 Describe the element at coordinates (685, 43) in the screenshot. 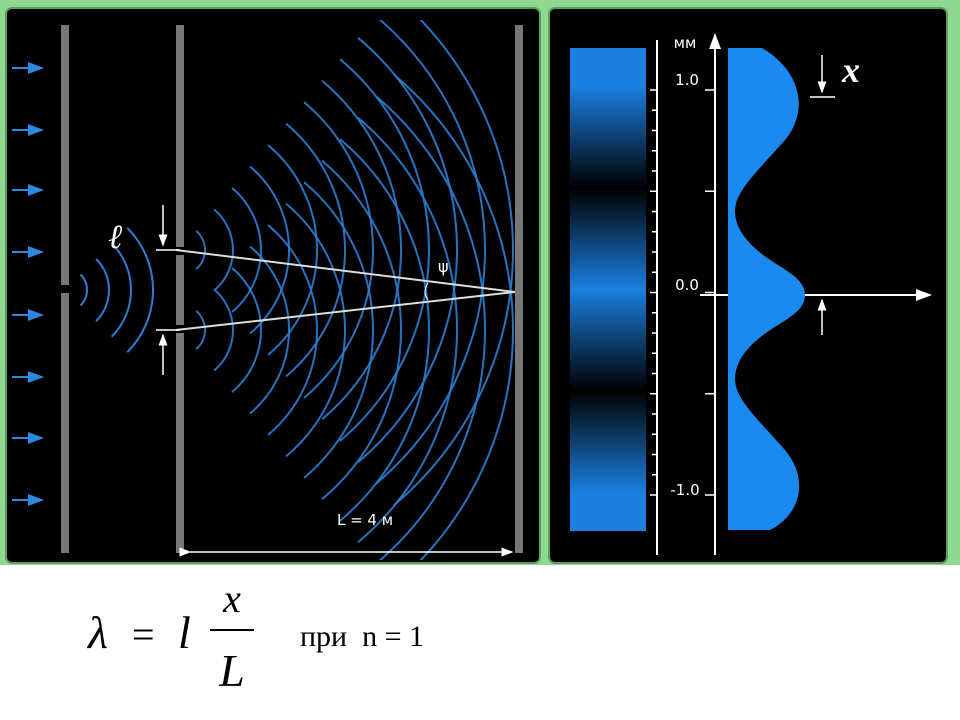

I see `unit-label: мм` at that location.